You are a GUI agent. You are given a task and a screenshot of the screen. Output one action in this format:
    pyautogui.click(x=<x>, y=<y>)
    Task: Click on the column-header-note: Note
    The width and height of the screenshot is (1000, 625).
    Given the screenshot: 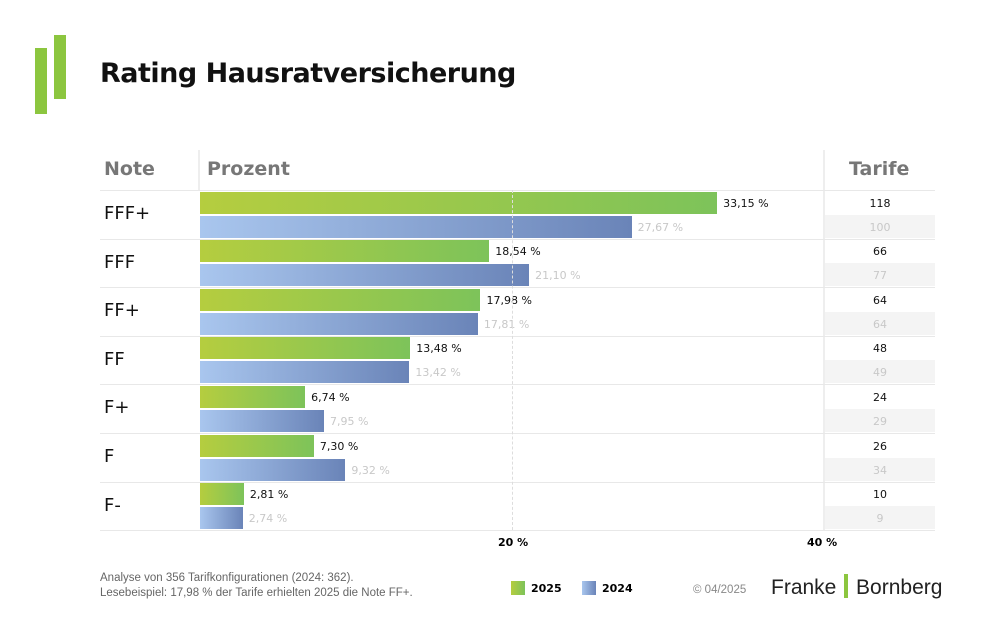 What is the action you would take?
    pyautogui.click(x=129, y=169)
    